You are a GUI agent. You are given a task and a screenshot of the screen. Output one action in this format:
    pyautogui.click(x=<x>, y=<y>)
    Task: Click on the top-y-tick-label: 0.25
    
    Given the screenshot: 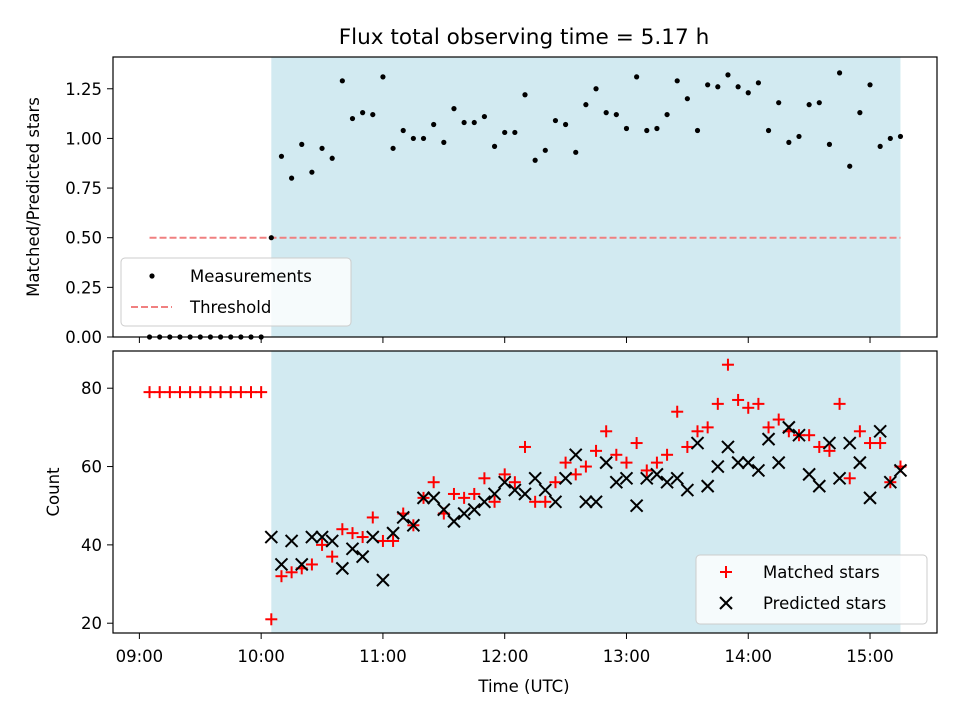 What is the action you would take?
    pyautogui.click(x=83, y=287)
    